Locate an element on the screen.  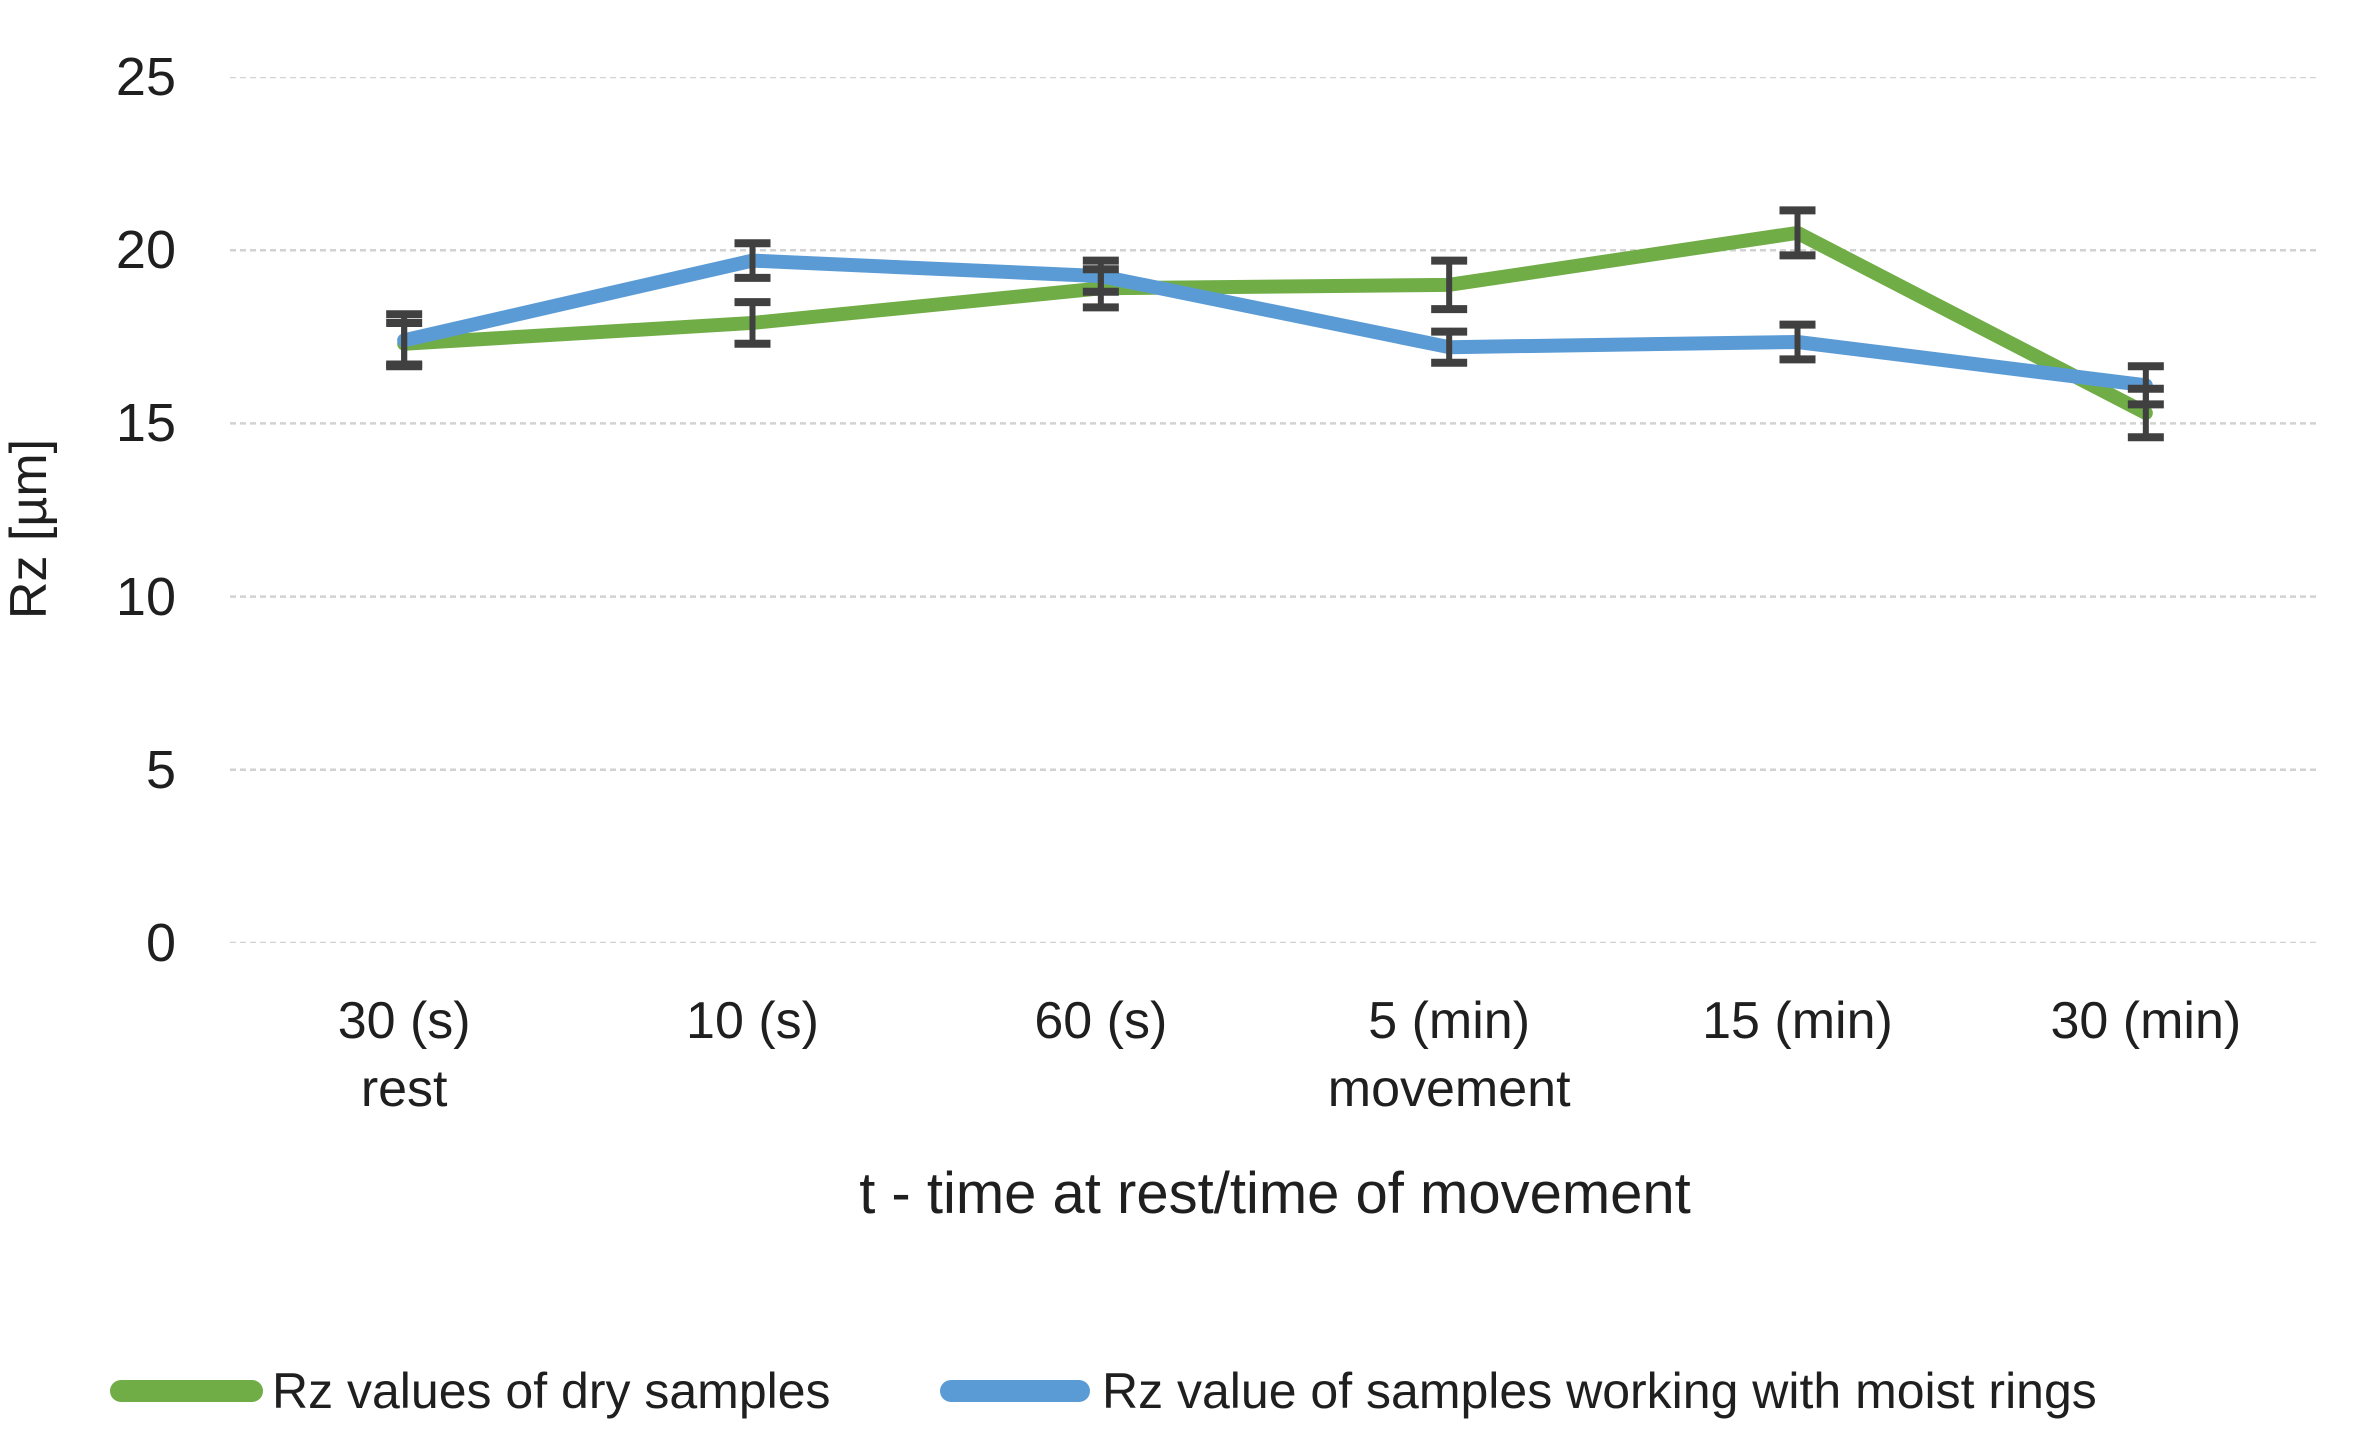
x-category-label-5: 30 (min) is located at coordinates (2146, 1021).